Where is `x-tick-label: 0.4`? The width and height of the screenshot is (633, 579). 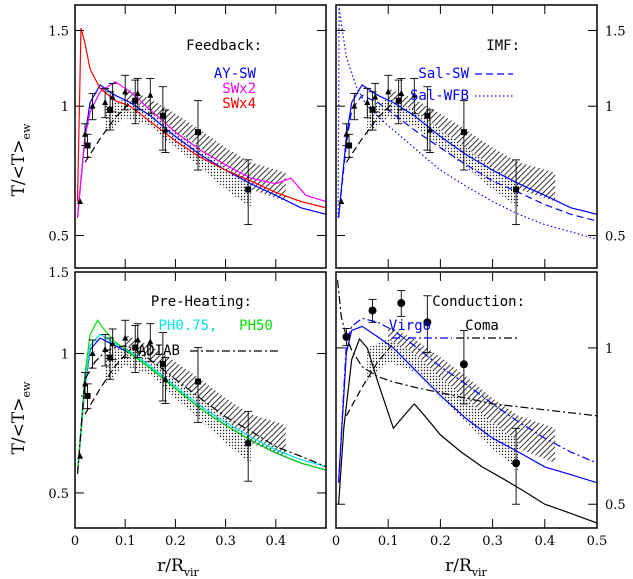 x-tick-label: 0.4 is located at coordinates (544, 541).